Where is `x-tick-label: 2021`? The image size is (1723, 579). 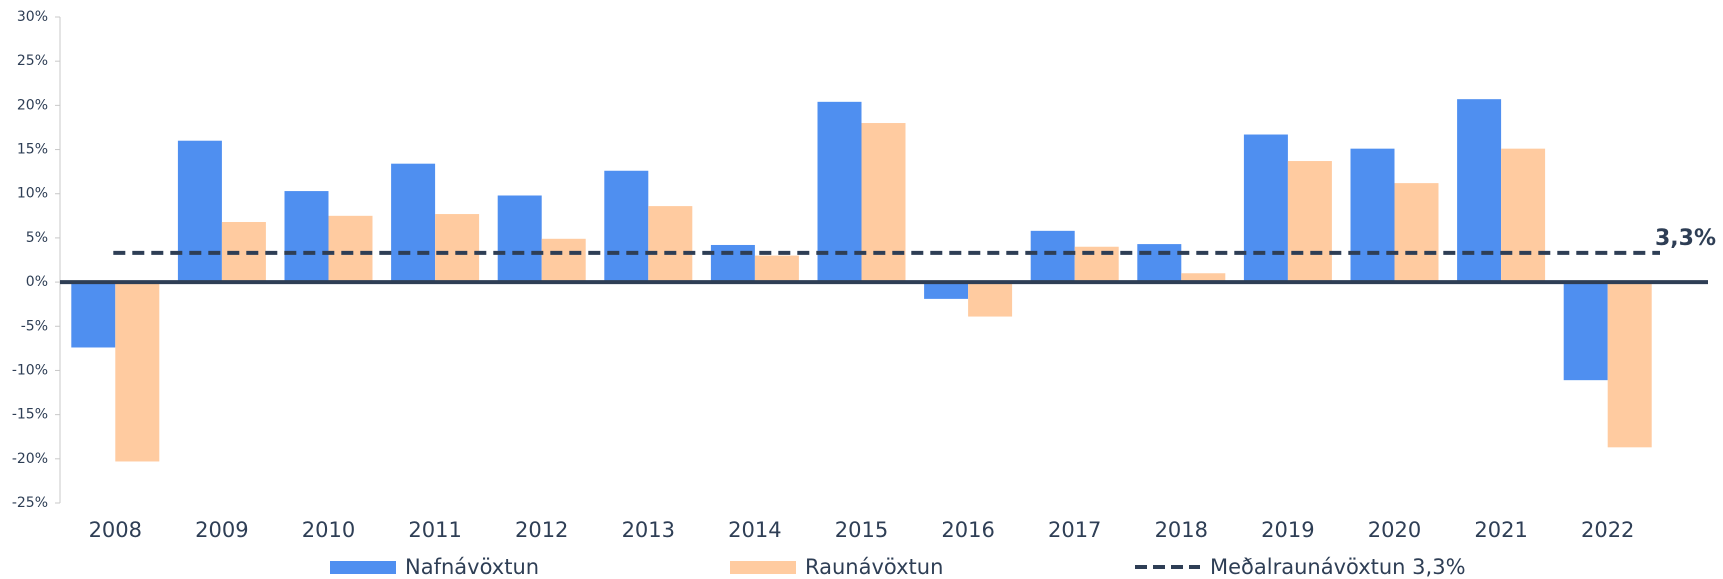
x-tick-label: 2021 is located at coordinates (1500, 530).